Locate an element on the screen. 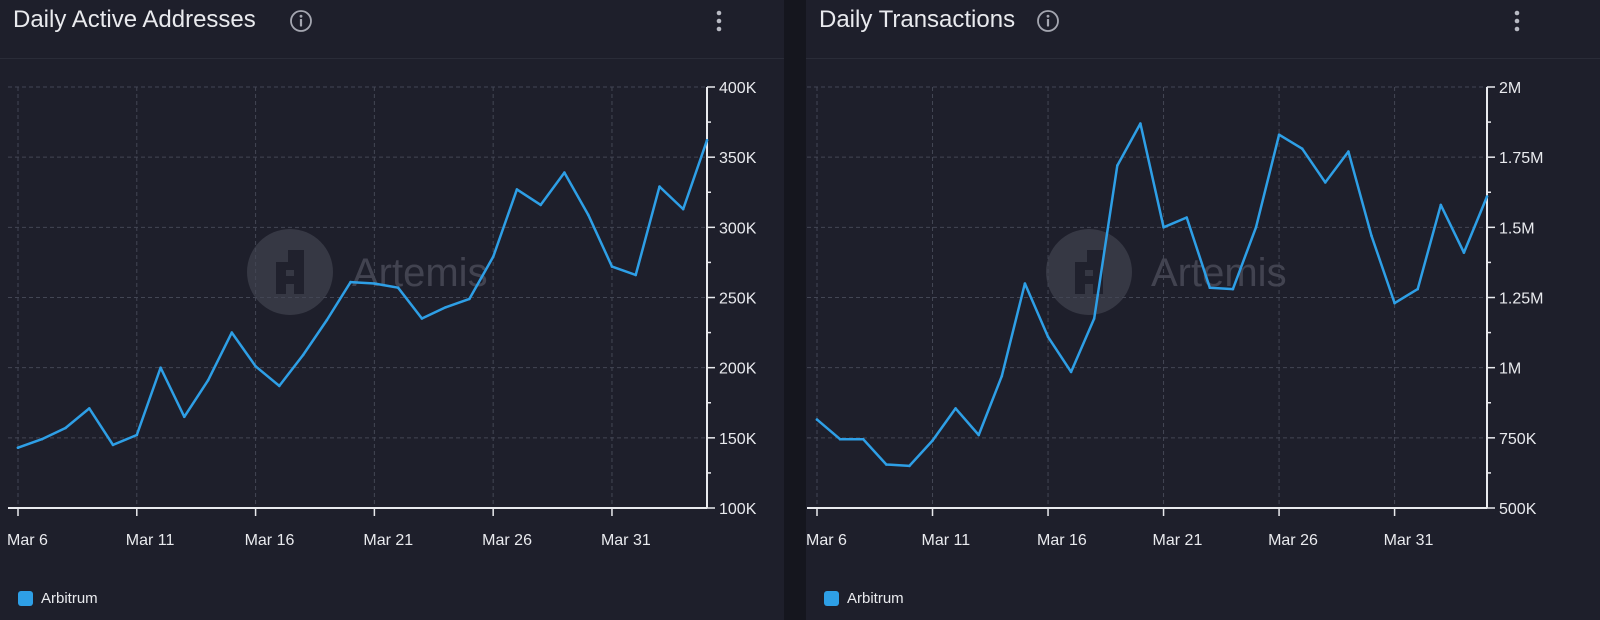 Image resolution: width=1600 pixels, height=620 pixels. y-tick-label: 100K is located at coordinates (738, 509).